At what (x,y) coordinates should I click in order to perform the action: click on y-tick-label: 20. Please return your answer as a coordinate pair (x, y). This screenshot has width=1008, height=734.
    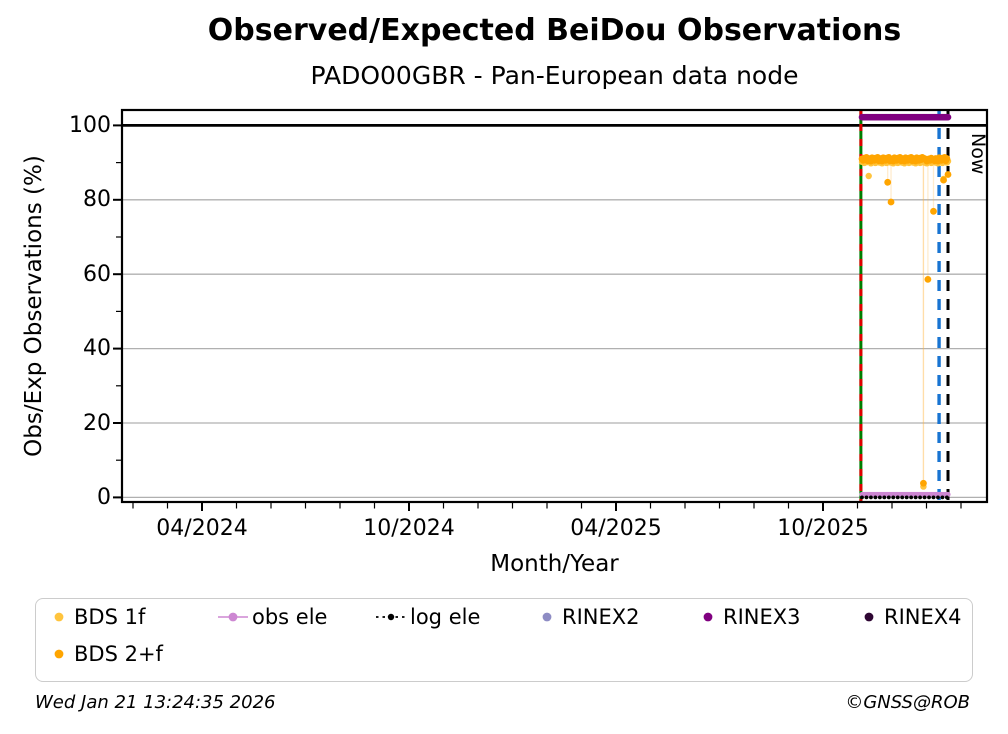
    Looking at the image, I should click on (97, 423).